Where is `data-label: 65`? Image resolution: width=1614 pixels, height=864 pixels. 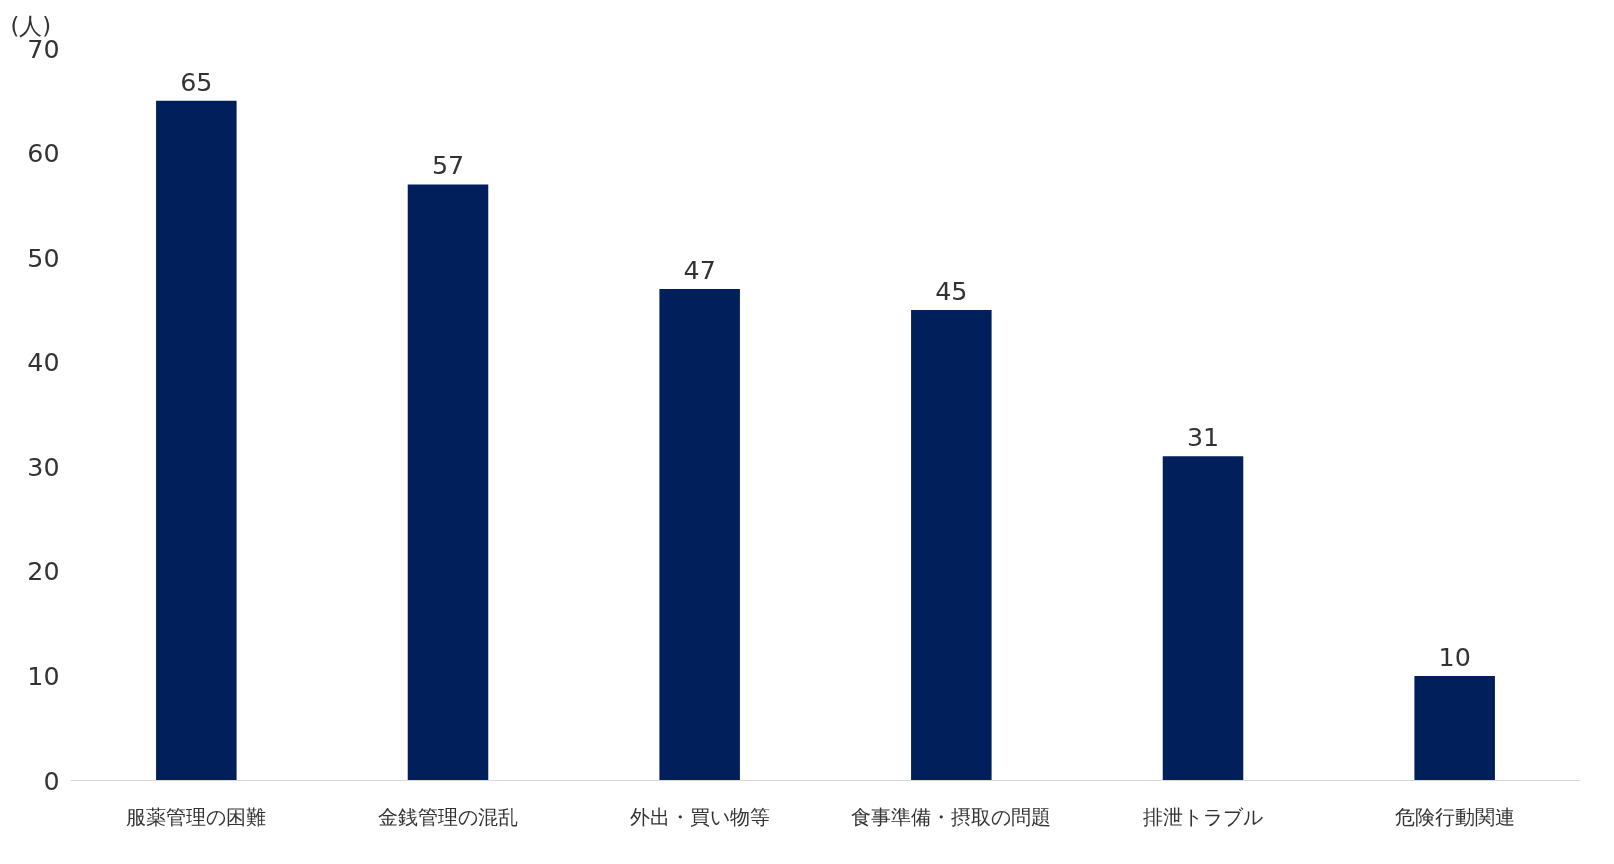 data-label: 65 is located at coordinates (196, 81).